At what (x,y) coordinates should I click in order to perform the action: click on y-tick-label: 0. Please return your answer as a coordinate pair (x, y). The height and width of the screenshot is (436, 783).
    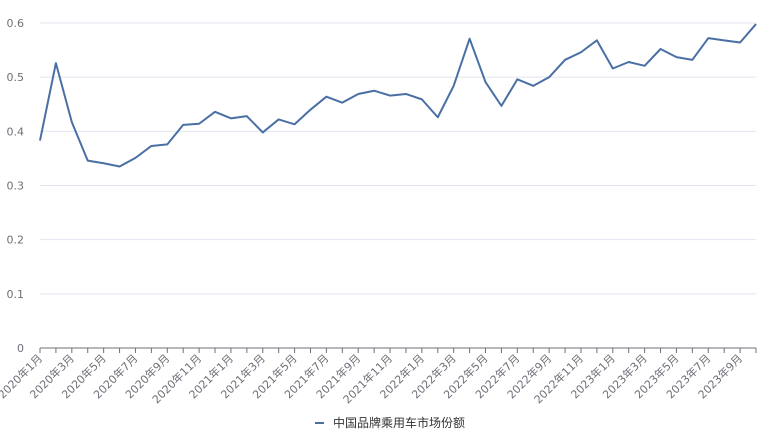
    Looking at the image, I should click on (20, 348).